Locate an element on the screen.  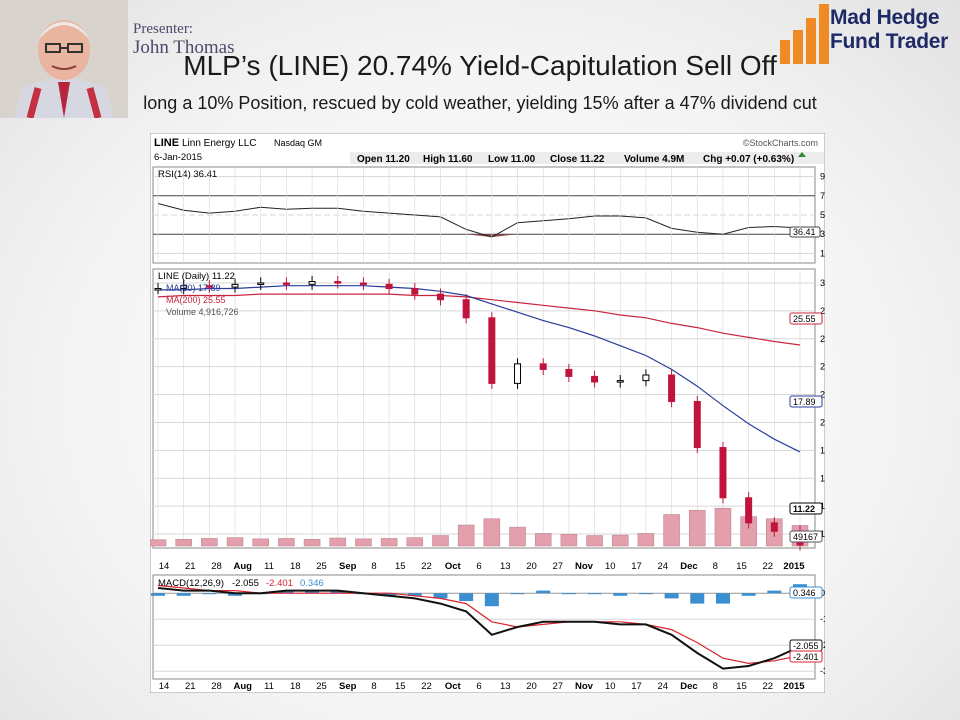
rsi-tick-label: 10 is located at coordinates (822, 253).